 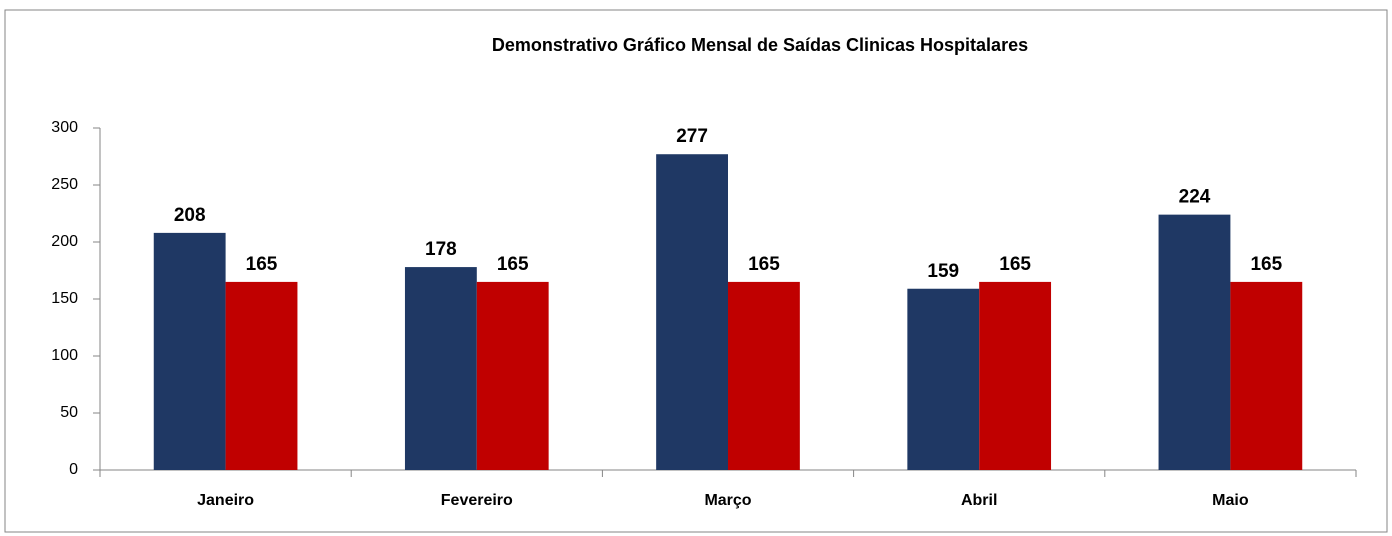 What do you see at coordinates (64, 298) in the screenshot?
I see `y-tick-label: 150` at bounding box center [64, 298].